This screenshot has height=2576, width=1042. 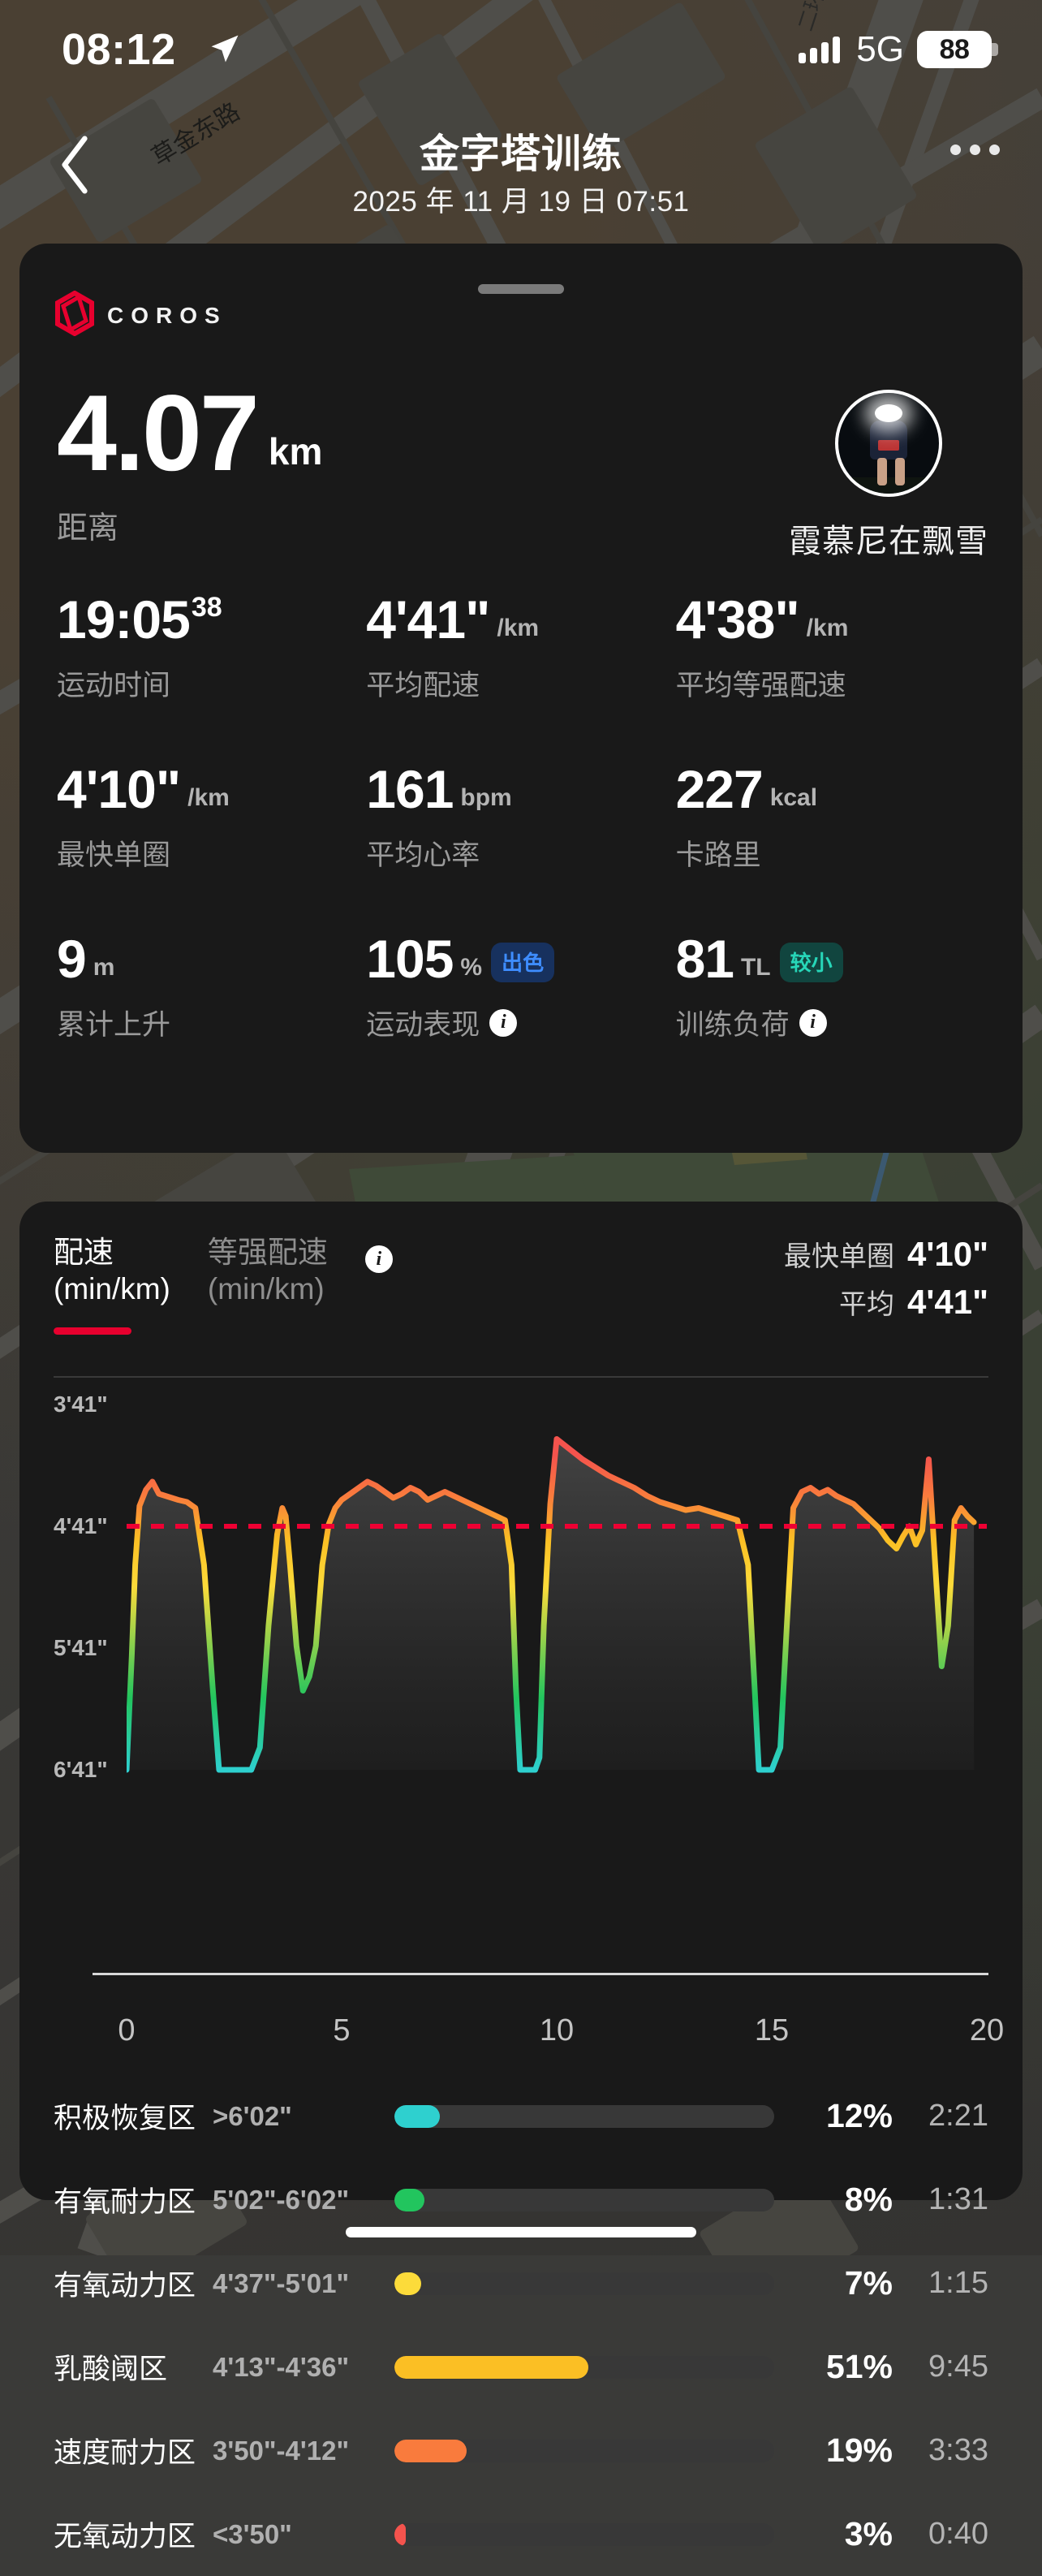 I want to click on location-arrow-icon, so click(x=225, y=51).